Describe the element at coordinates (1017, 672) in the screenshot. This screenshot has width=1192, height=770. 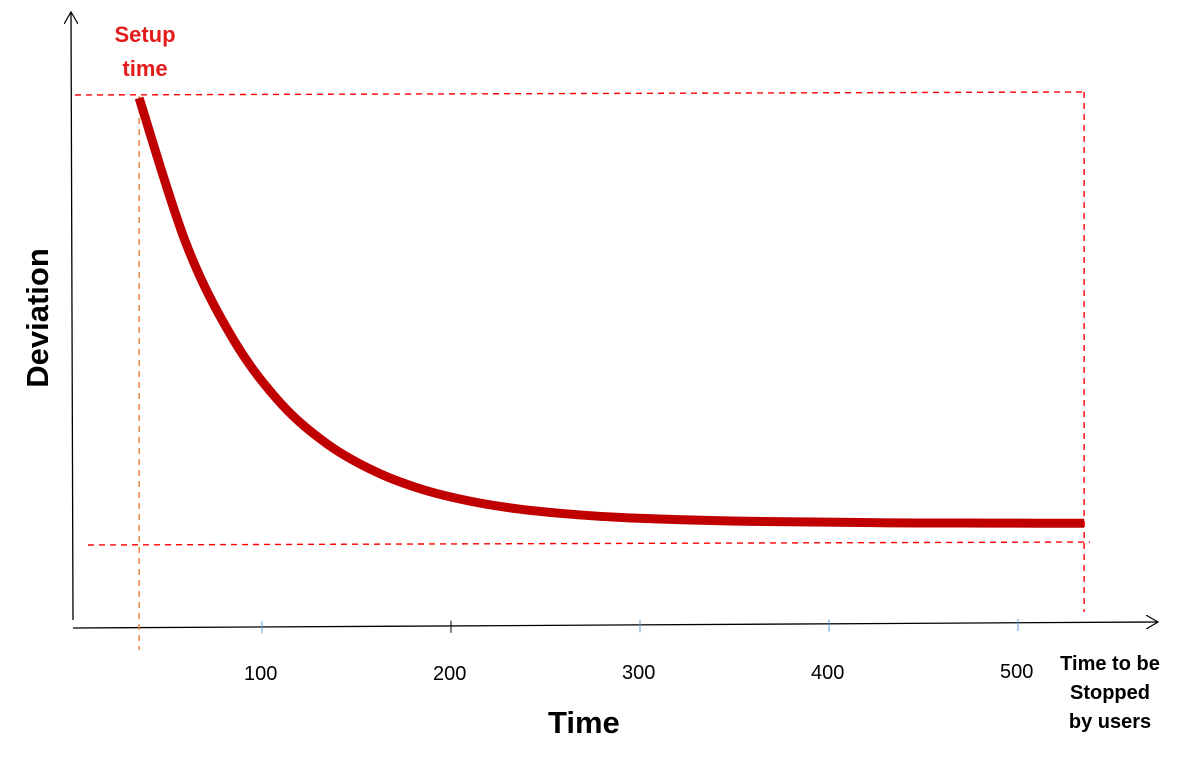
I see `x-tick-label: 500` at that location.